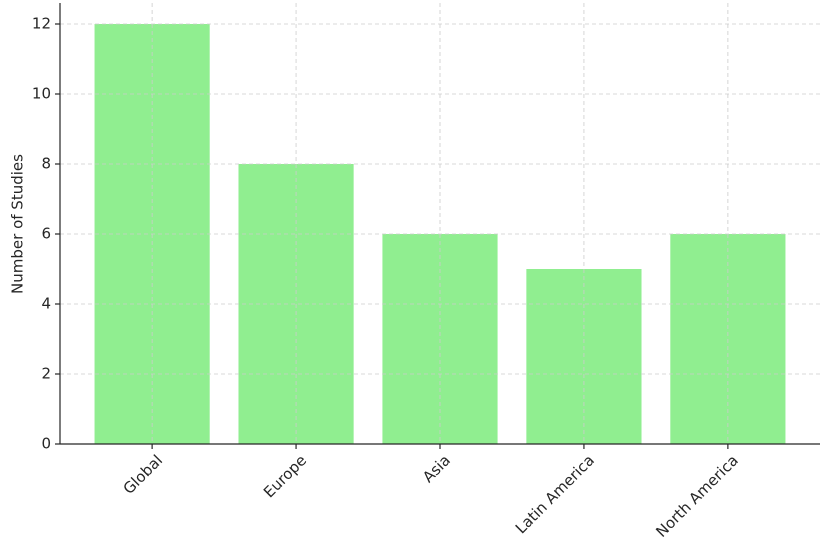 The image size is (831, 549). I want to click on x-tick-label: Global, so click(143, 474).